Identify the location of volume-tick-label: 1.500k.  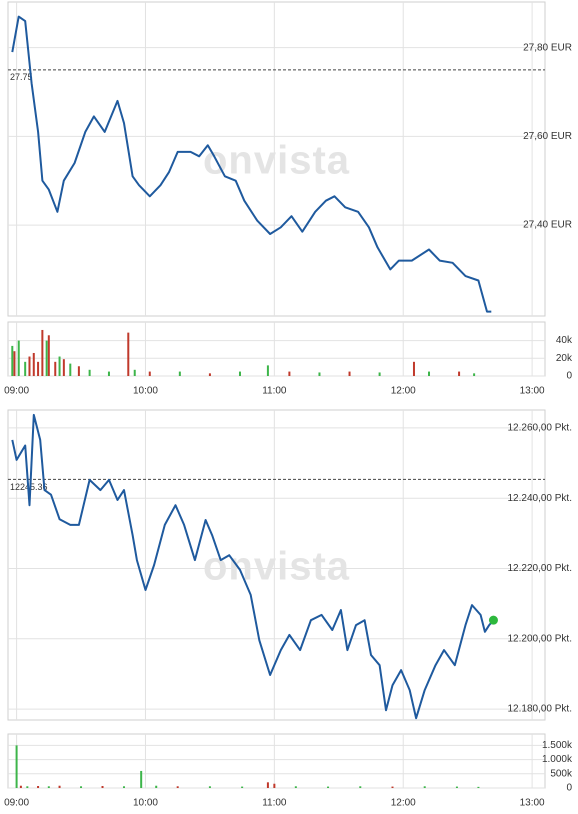
(557, 745).